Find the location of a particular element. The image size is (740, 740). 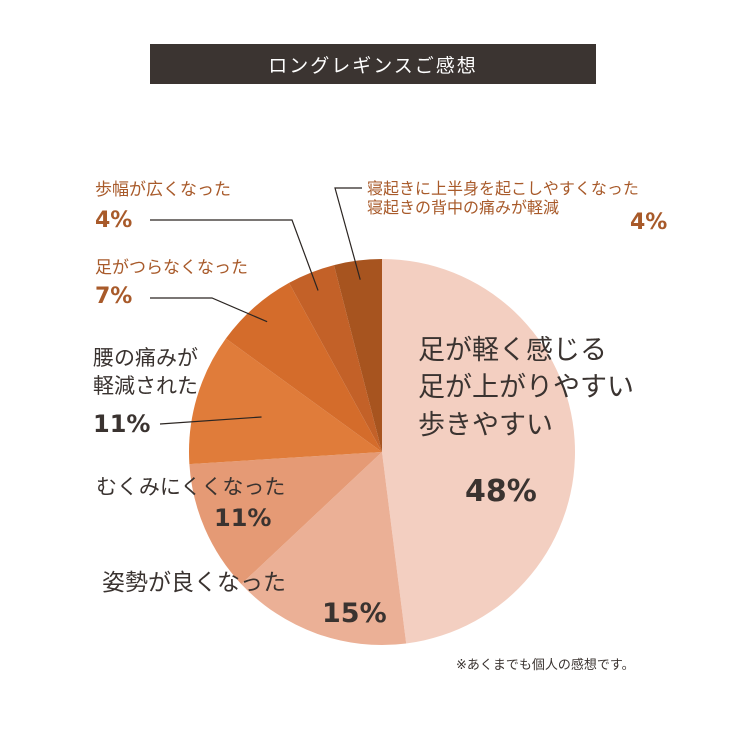

footnote: ※あくまでも個人の感想です。 is located at coordinates (545, 665).